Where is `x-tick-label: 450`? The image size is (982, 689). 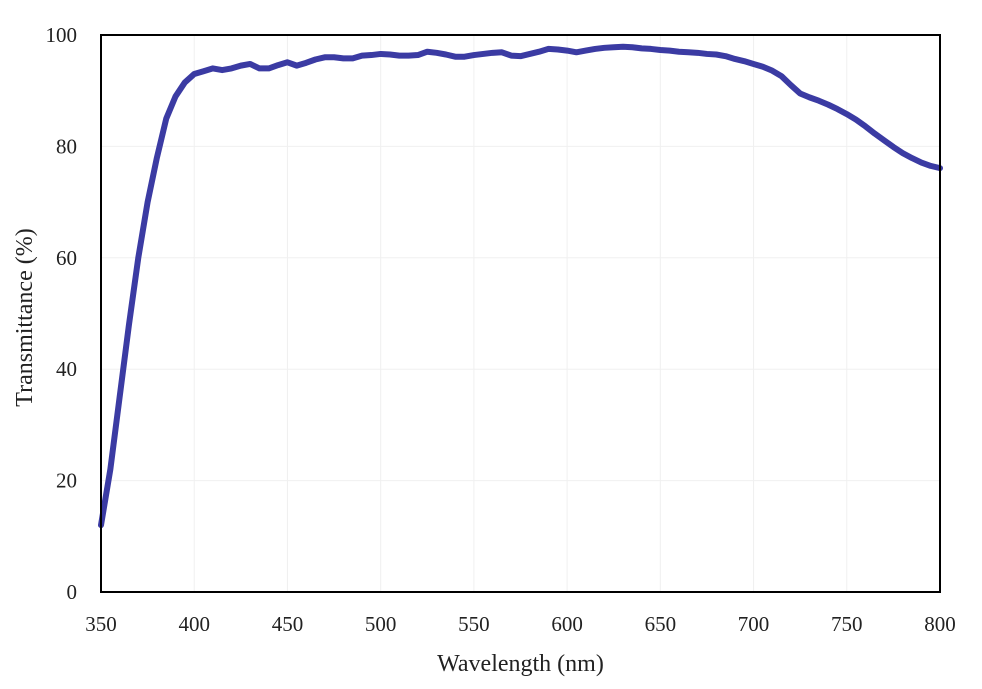
x-tick-label: 450 is located at coordinates (288, 624).